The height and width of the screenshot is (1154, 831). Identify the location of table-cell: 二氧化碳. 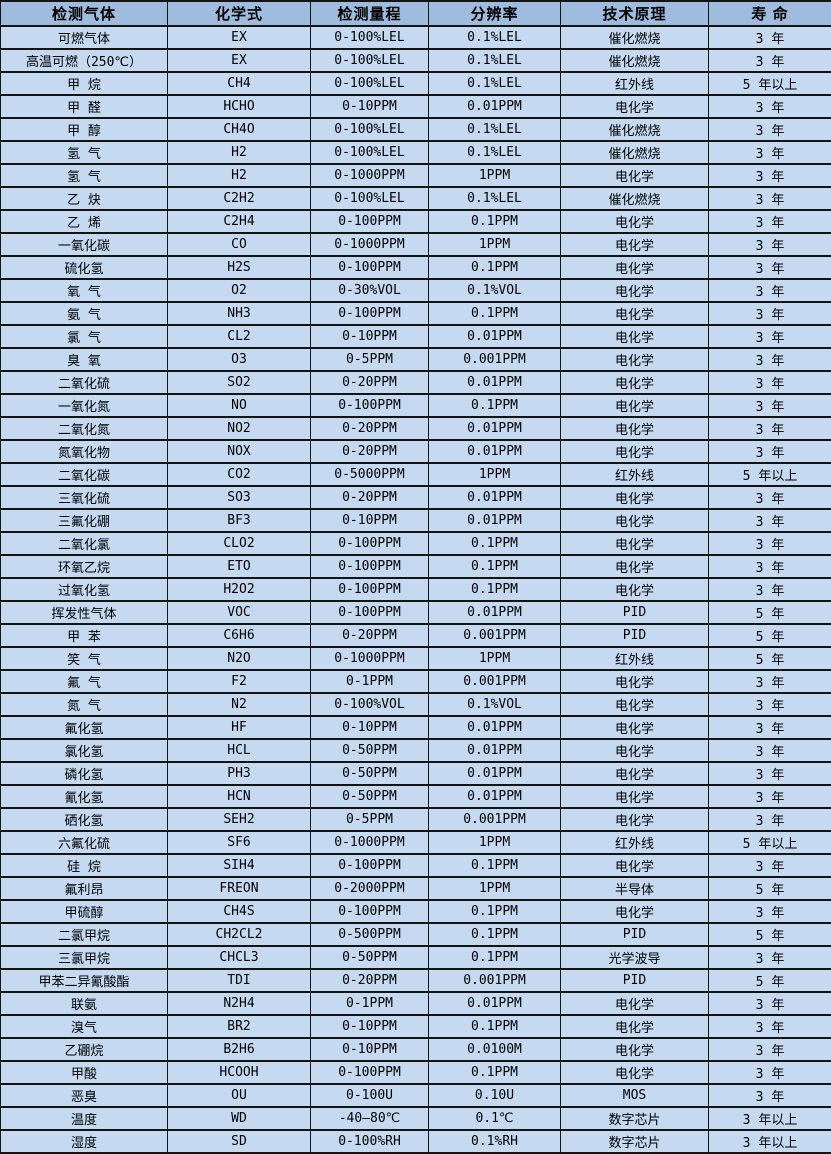
(84, 474).